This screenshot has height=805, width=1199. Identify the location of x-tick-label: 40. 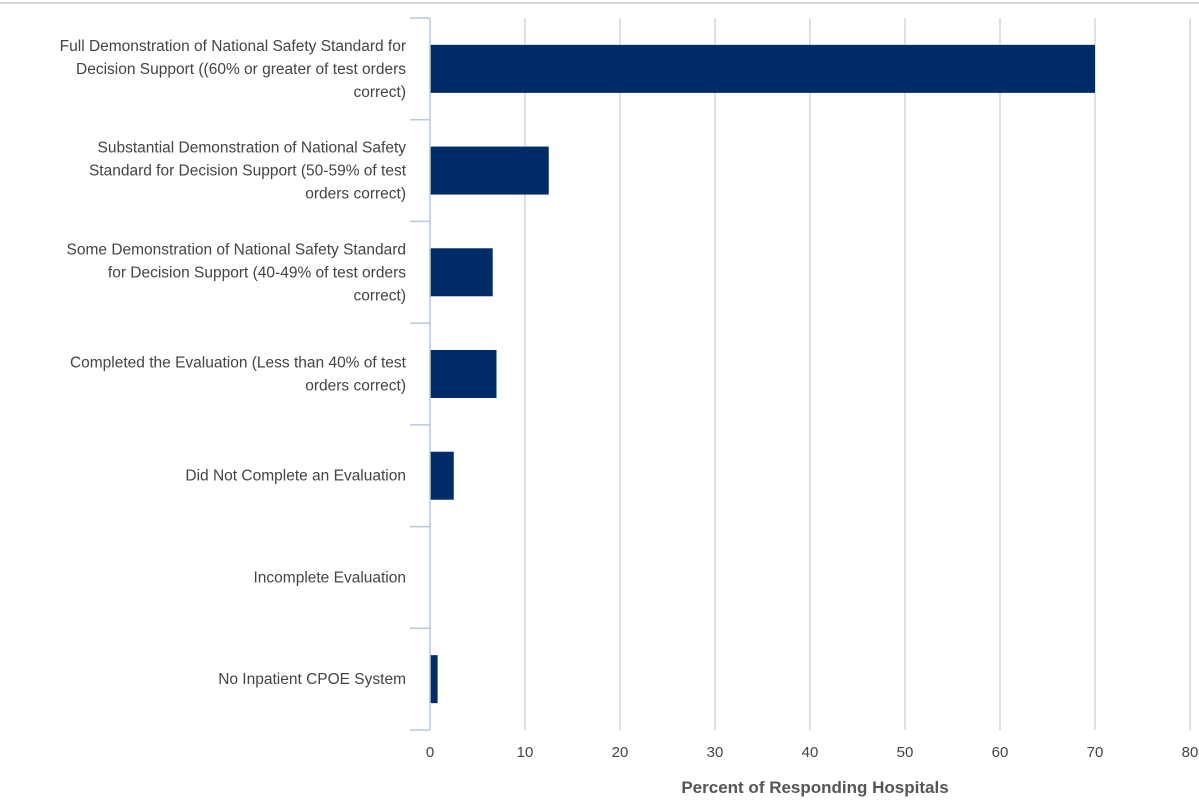
(810, 752).